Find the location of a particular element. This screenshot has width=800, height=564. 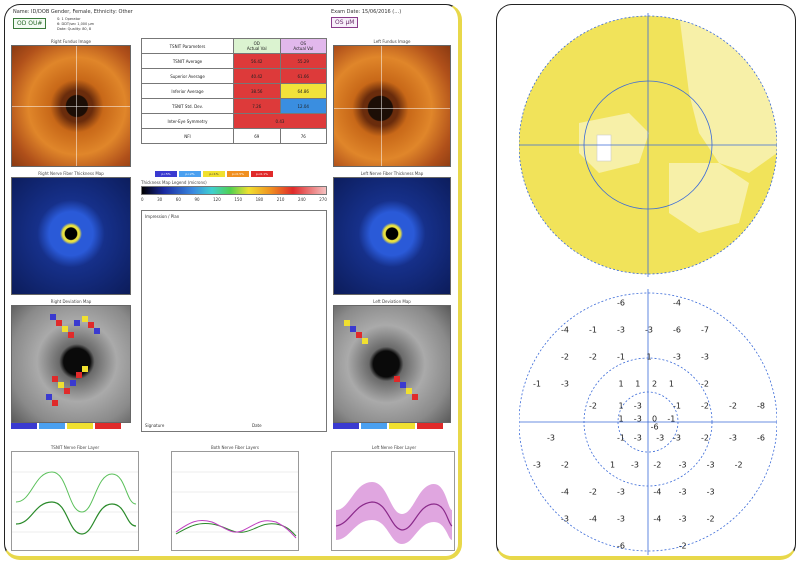

table-row: Inter-Eye Symmetry 0.43 is located at coordinates (234, 121).